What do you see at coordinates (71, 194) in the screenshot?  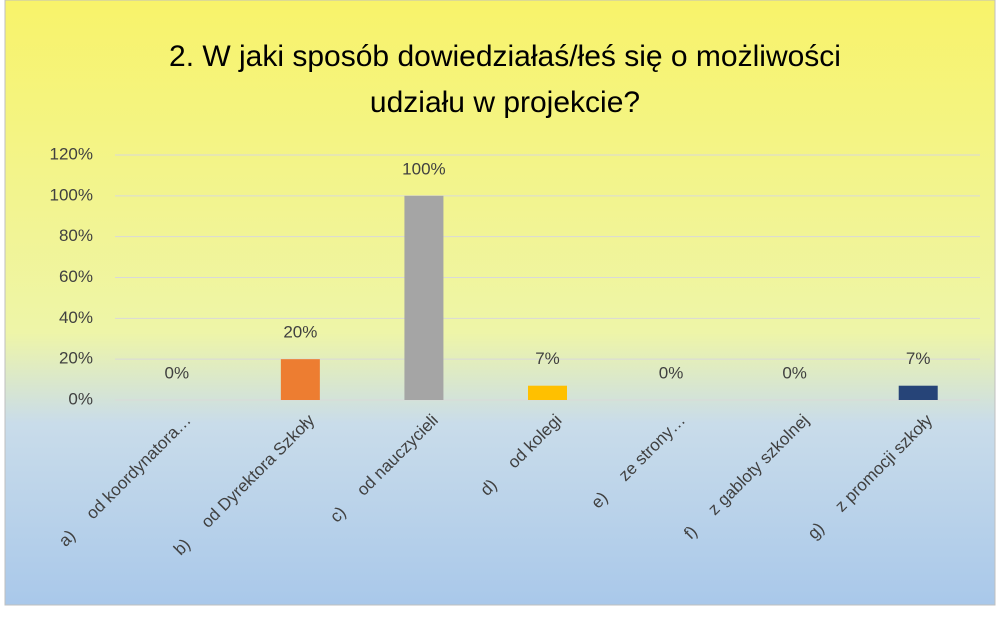 I see `y-tick-label: 100%` at bounding box center [71, 194].